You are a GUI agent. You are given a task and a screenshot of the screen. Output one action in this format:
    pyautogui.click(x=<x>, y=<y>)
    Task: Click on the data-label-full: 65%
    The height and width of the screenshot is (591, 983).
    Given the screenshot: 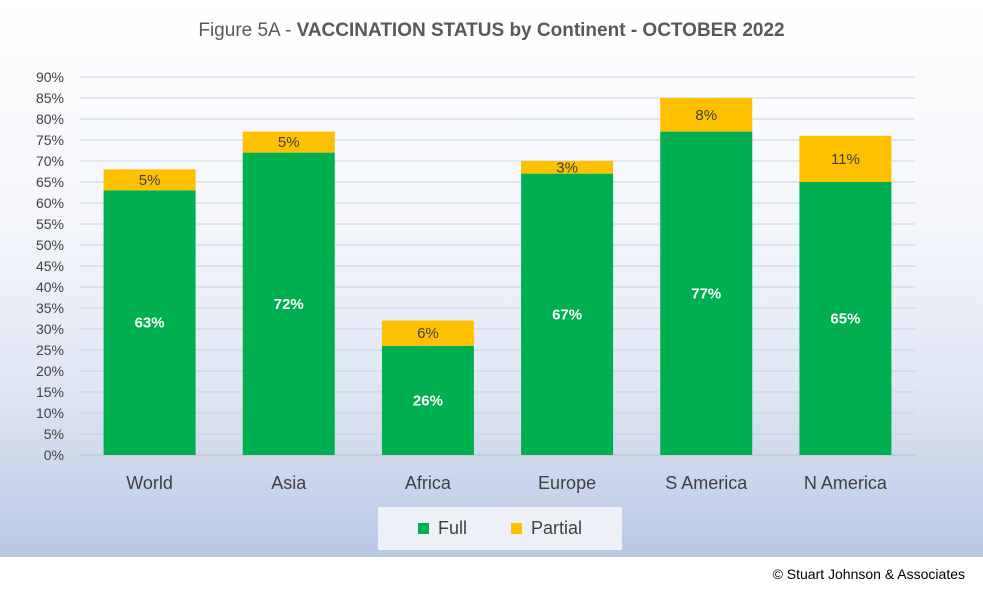 What is the action you would take?
    pyautogui.click(x=845, y=319)
    